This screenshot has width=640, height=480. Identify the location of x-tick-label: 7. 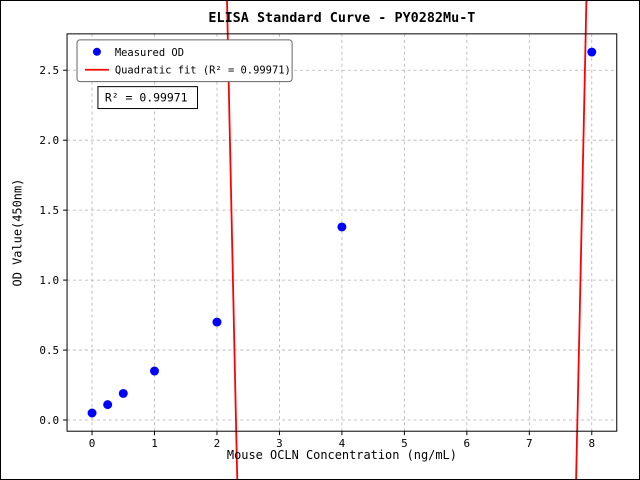
(529, 443).